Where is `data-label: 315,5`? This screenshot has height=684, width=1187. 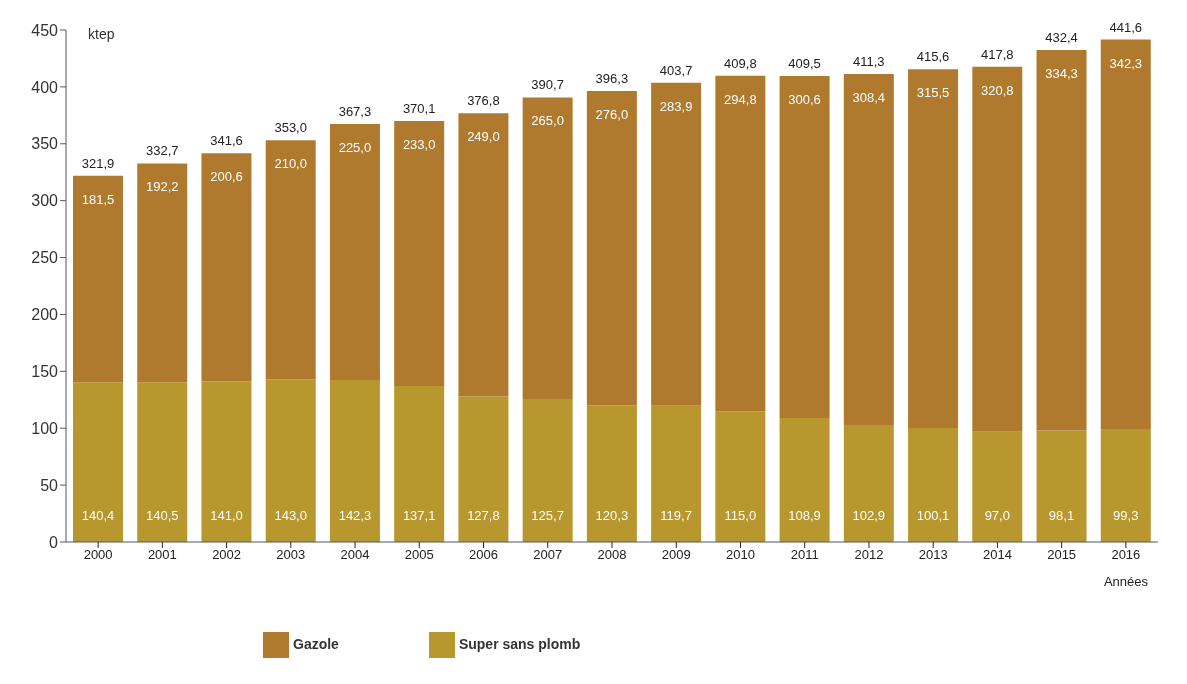
data-label: 315,5 is located at coordinates (933, 93).